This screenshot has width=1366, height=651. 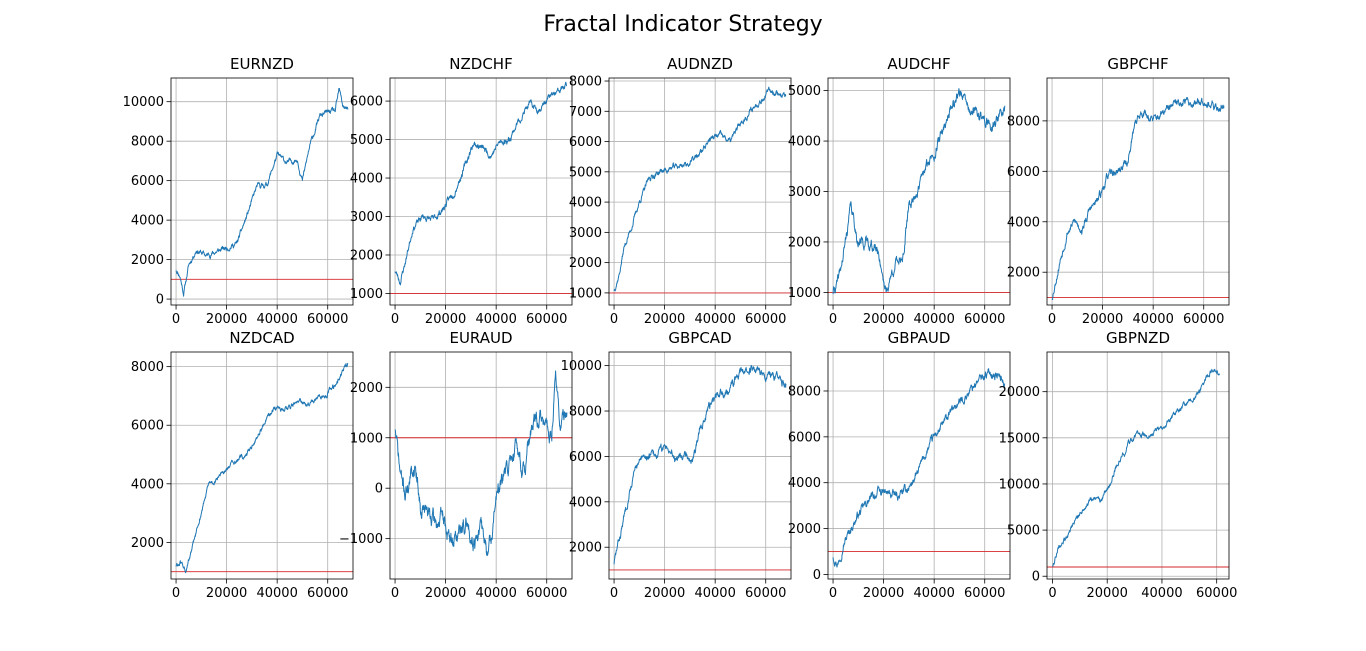 I want to click on figure-title: Fractal Indicator Strategy, so click(x=682, y=24).